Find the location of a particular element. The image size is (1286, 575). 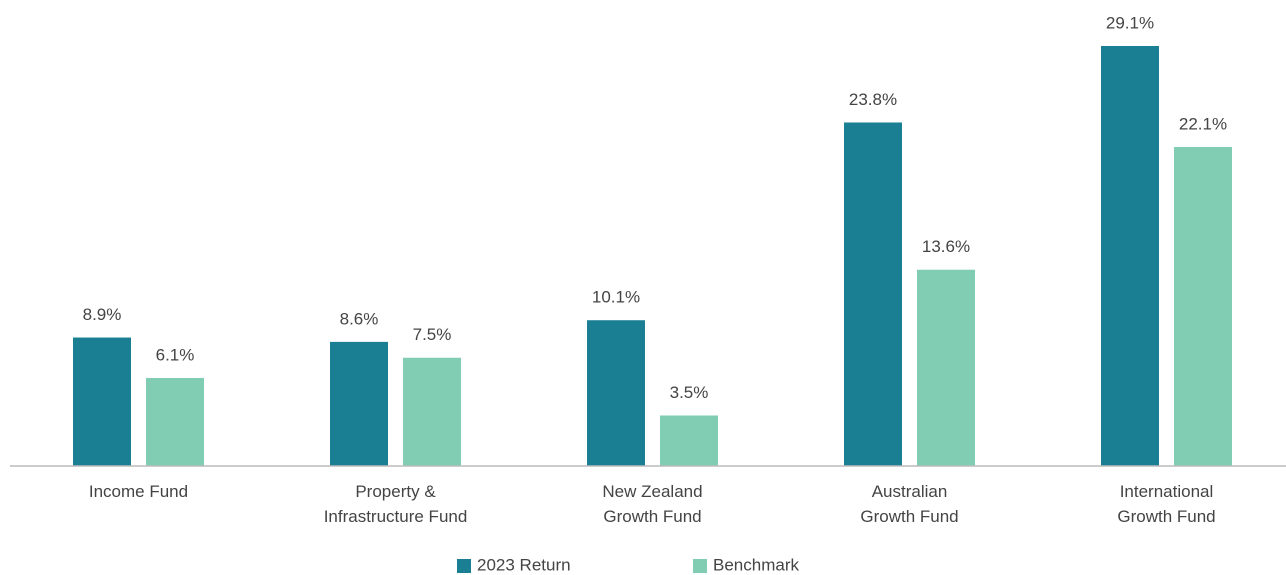

x-tick-label-line: Income Fund is located at coordinates (138, 491).